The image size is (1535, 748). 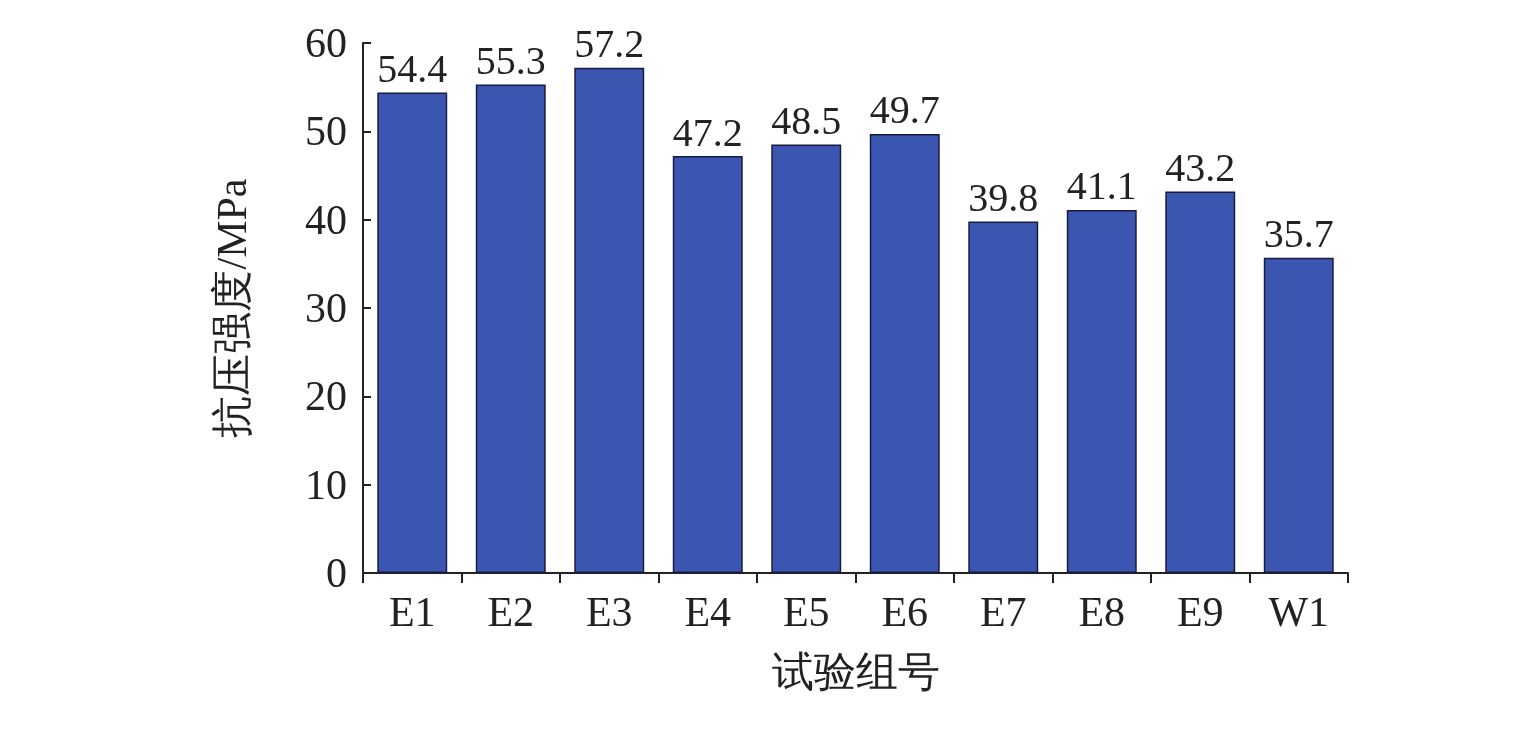 What do you see at coordinates (1299, 612) in the screenshot?
I see `x-tick-label: W1` at bounding box center [1299, 612].